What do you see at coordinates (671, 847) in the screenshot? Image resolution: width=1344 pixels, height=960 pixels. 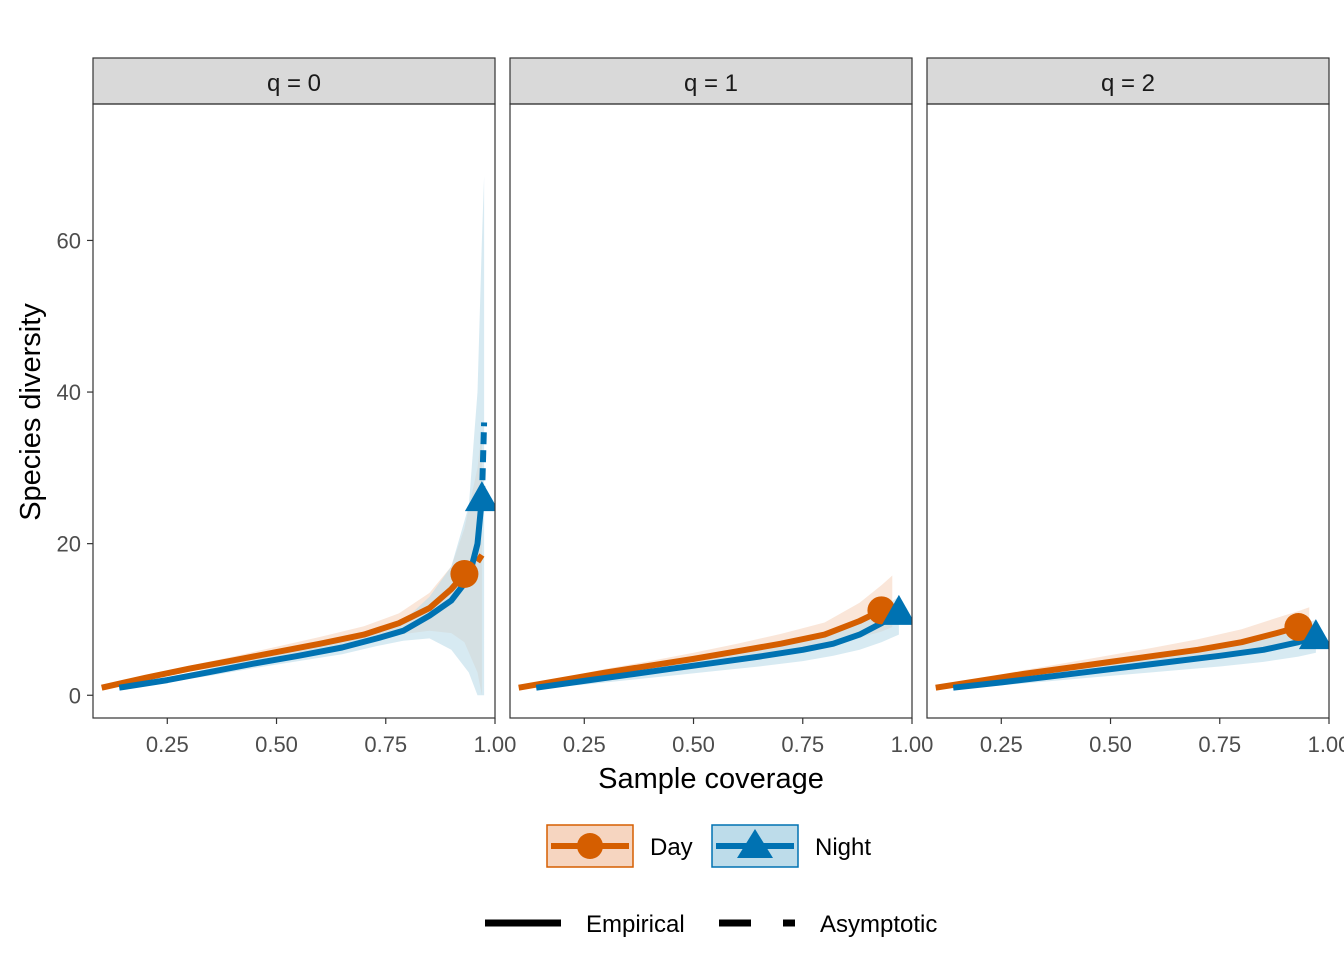 I see `legend-label-day: Day` at bounding box center [671, 847].